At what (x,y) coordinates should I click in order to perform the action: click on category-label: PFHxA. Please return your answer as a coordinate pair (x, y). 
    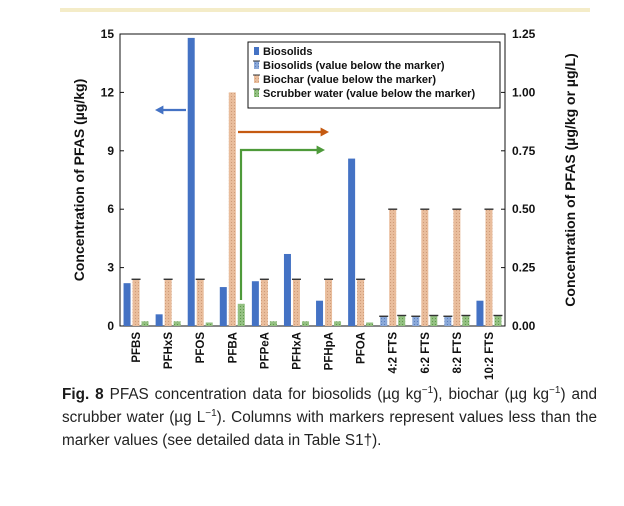
    Looking at the image, I should click on (297, 351).